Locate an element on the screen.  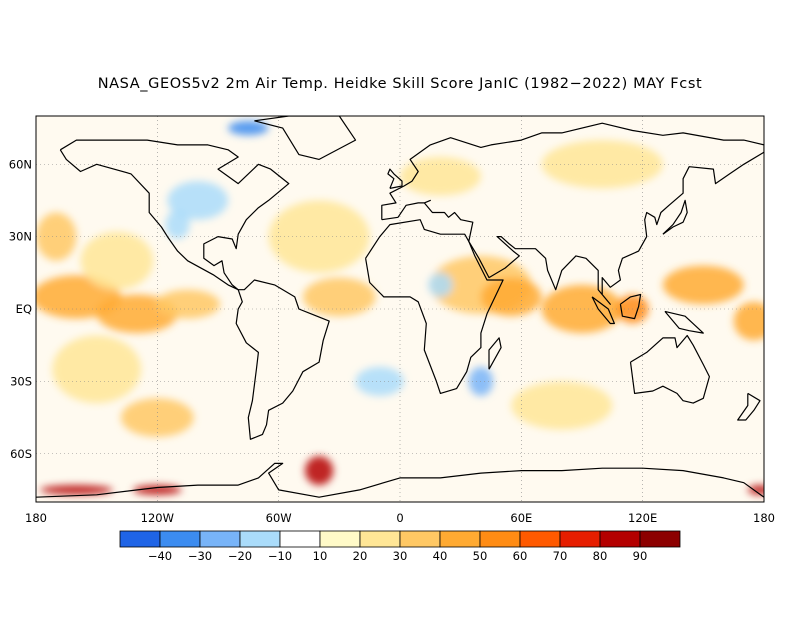
lon-label: 0 is located at coordinates (399, 518).